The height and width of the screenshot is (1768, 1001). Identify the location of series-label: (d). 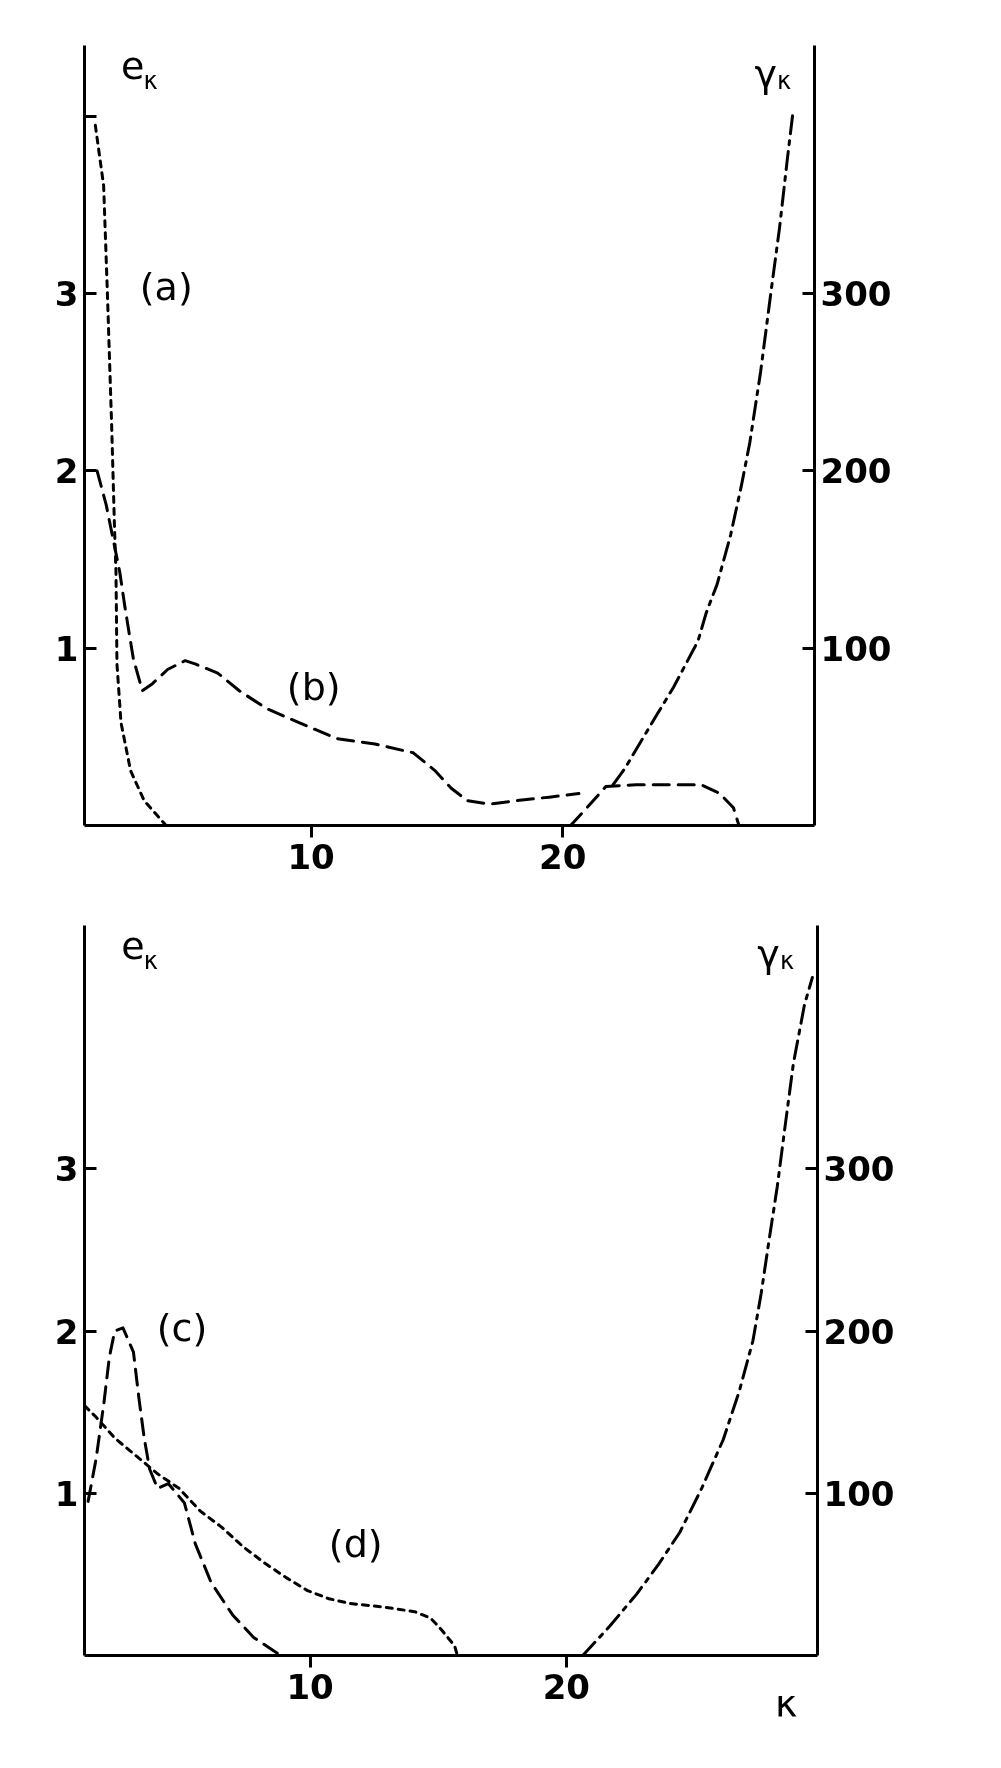
(355, 1543).